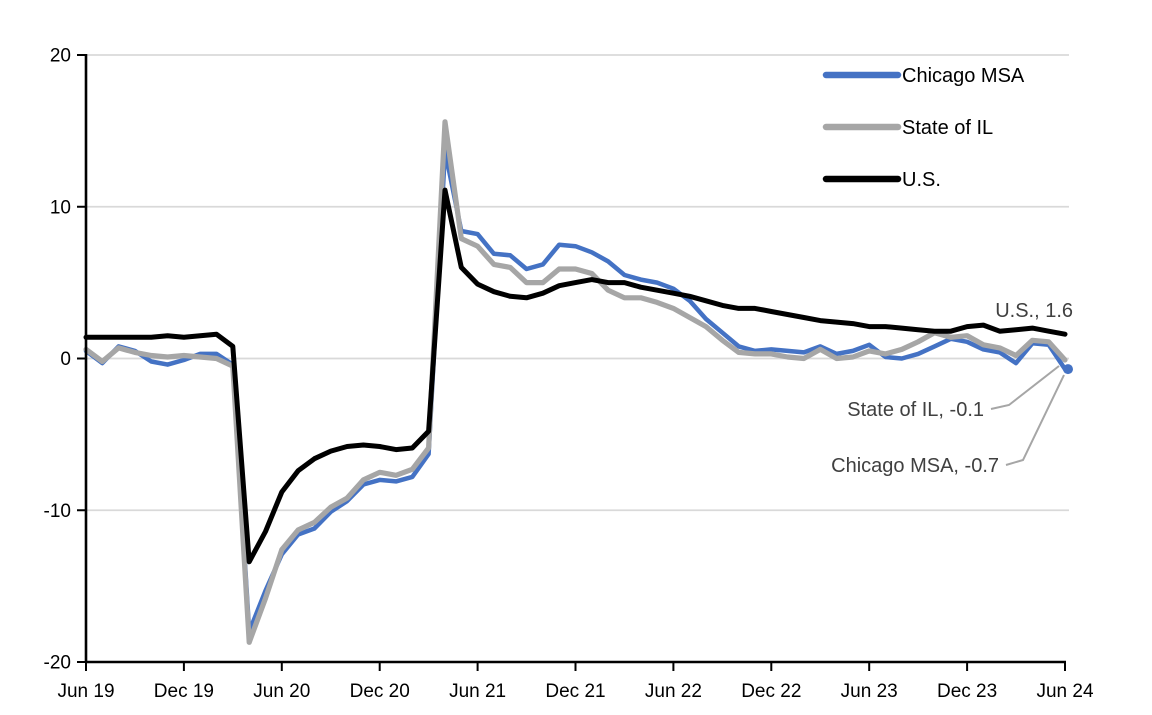  Describe the element at coordinates (57, 511) in the screenshot. I see `y-tick-label: -10` at that location.